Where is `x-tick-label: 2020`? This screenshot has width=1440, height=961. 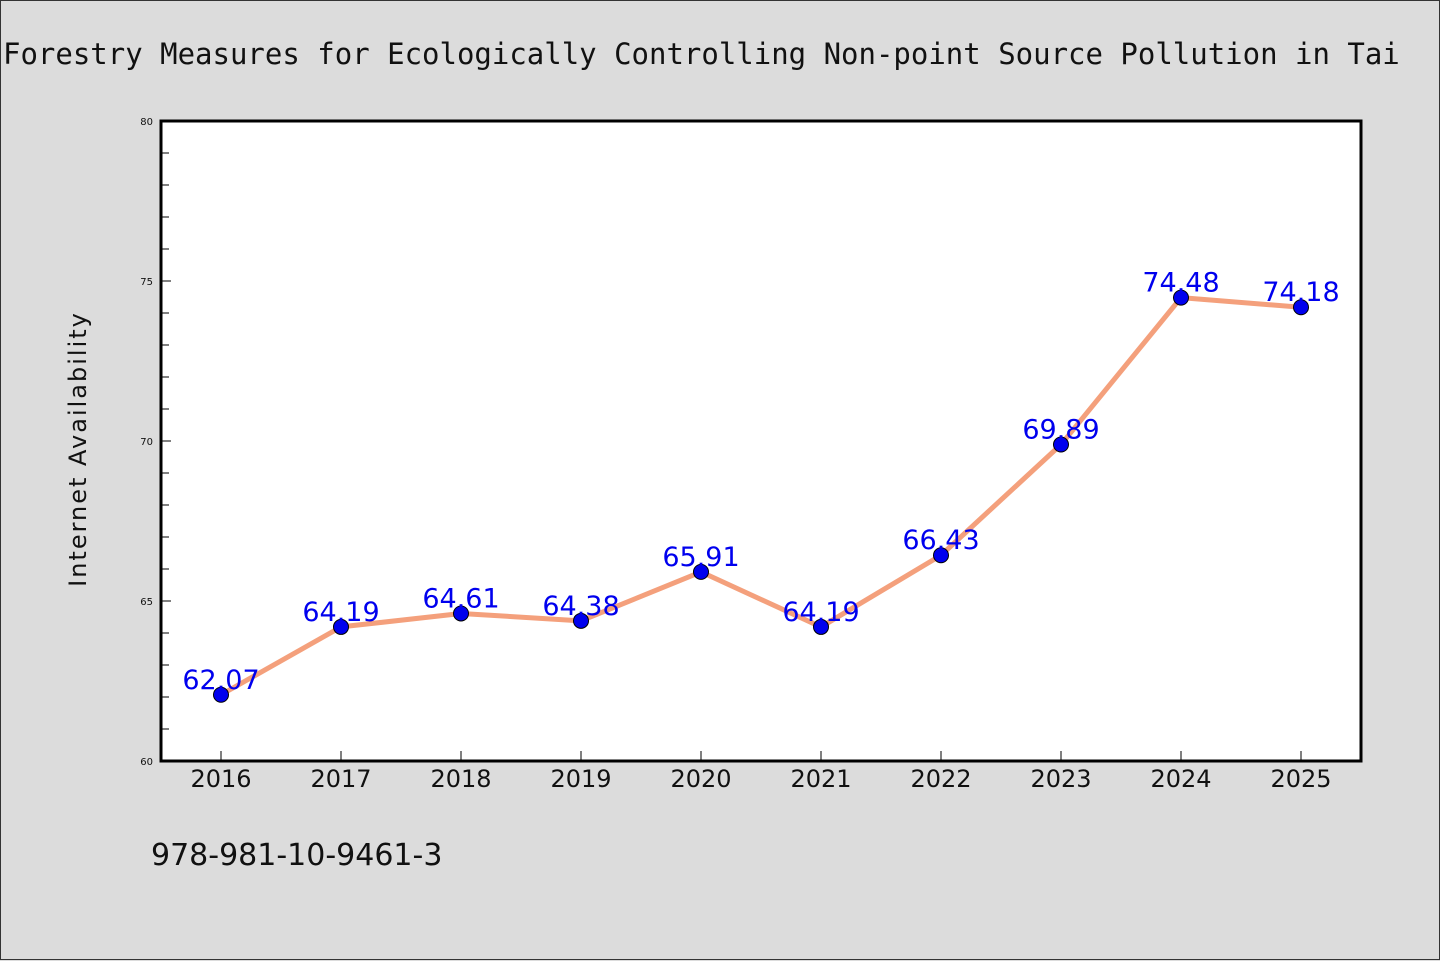
x-tick-label: 2020 is located at coordinates (700, 779).